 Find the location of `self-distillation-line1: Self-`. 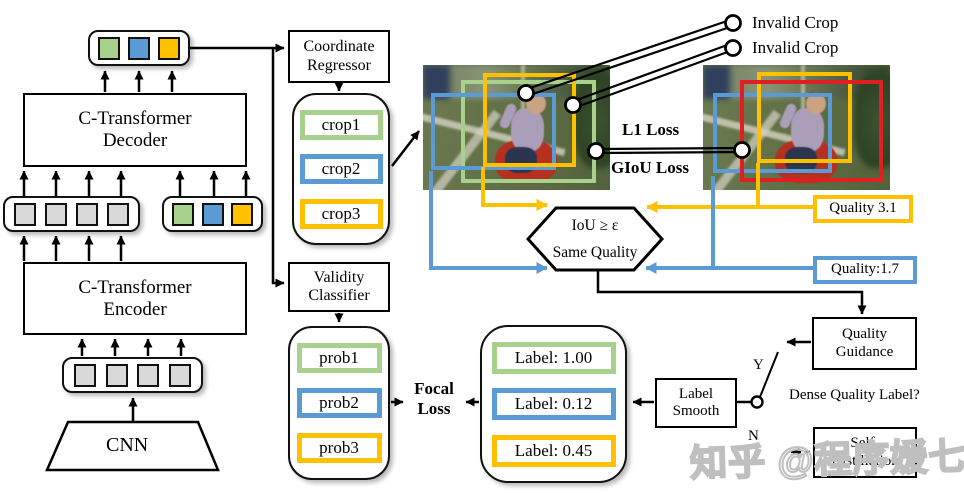

self-distillation-line1: Self- is located at coordinates (865, 443).